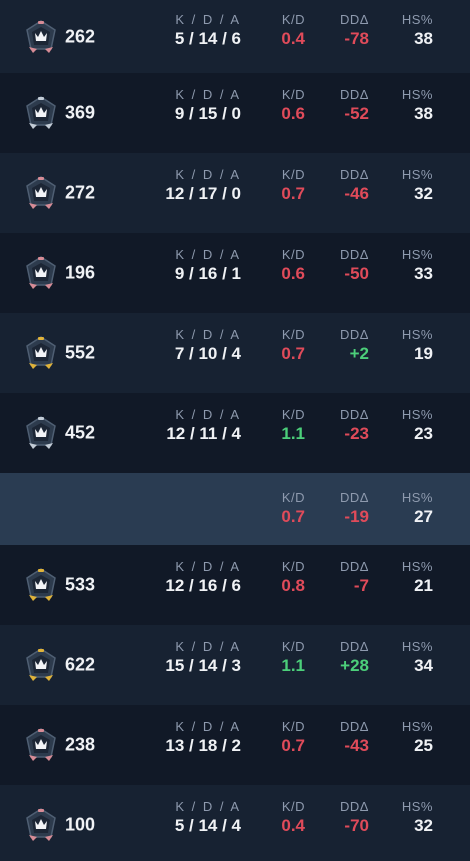  I want to click on kda-value: 13 / 18 / 2, so click(203, 745).